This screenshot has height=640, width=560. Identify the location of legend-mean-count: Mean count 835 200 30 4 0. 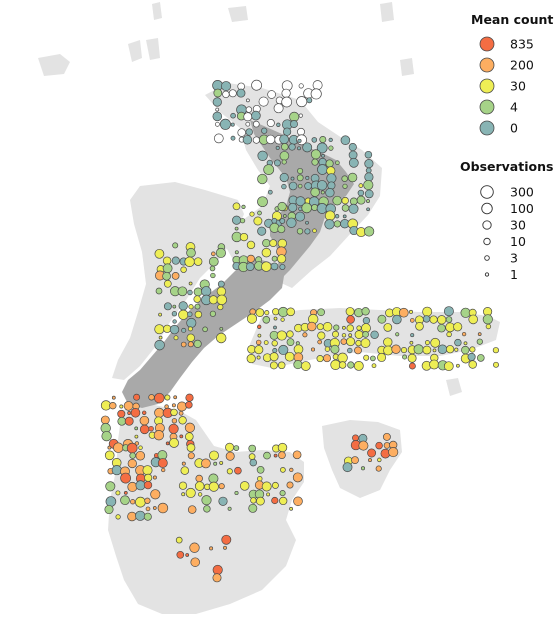
(512, 74).